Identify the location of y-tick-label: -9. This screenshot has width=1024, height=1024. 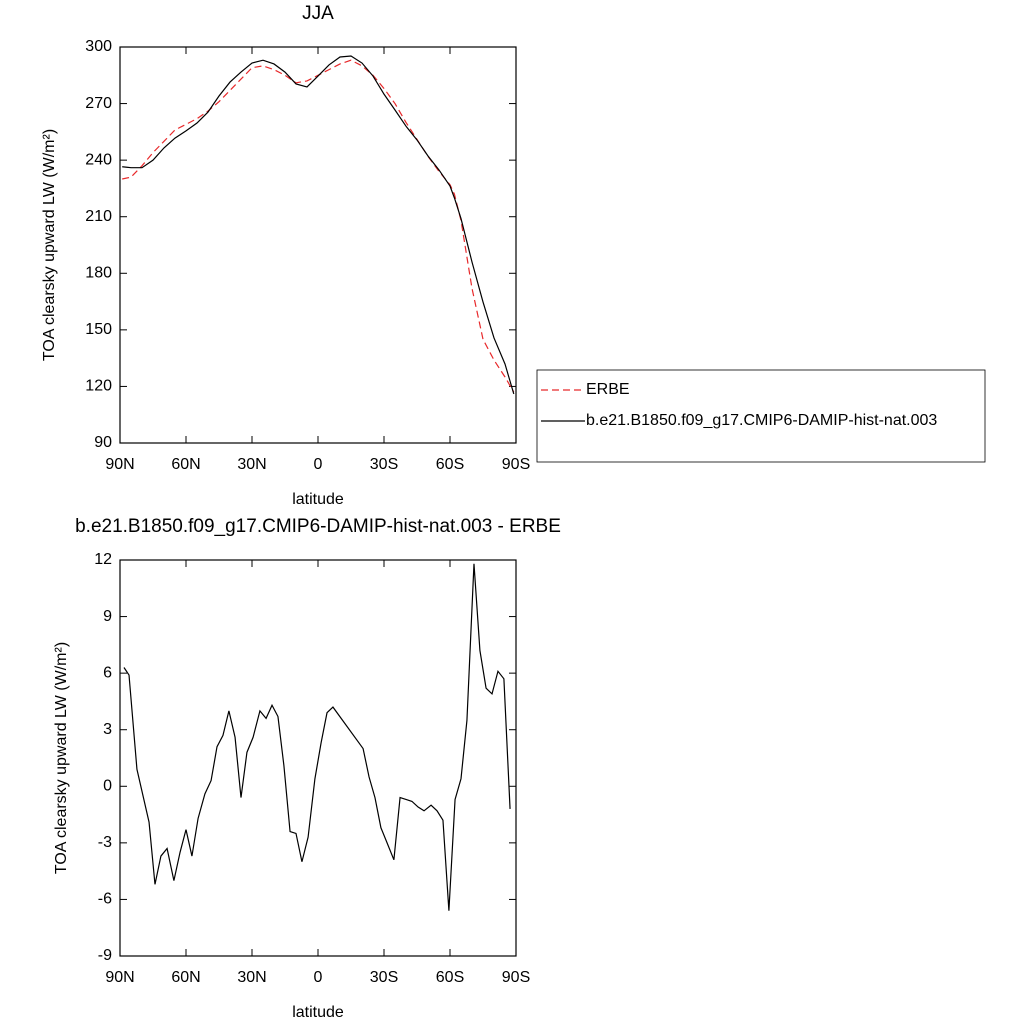
(105, 955).